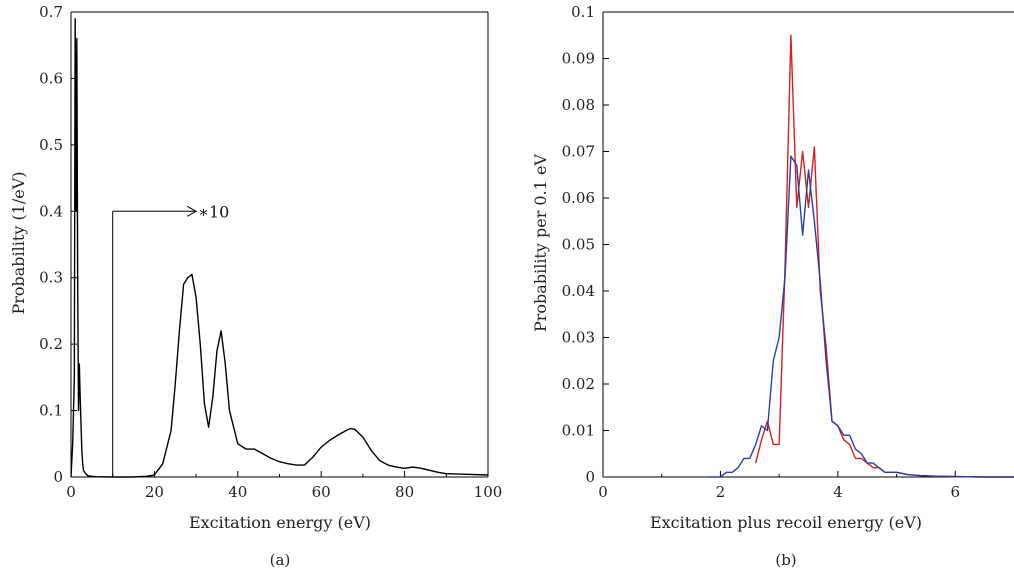  What do you see at coordinates (51, 211) in the screenshot?
I see `panel-a-y-tick-label: 0.4` at bounding box center [51, 211].